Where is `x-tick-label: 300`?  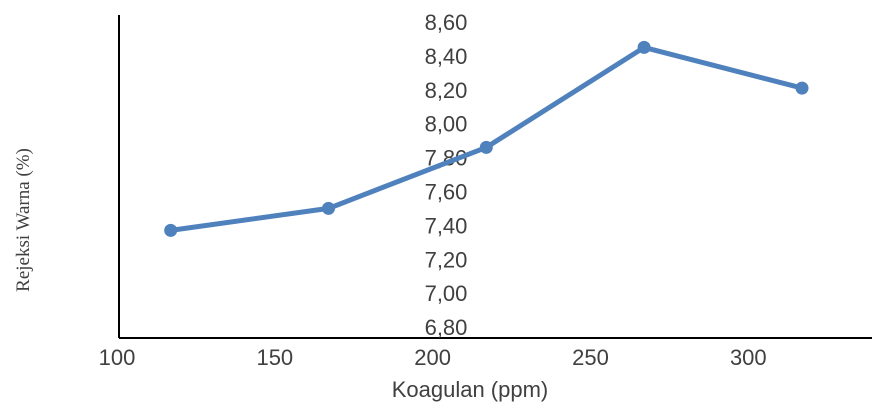 x-tick-label: 300 is located at coordinates (748, 357).